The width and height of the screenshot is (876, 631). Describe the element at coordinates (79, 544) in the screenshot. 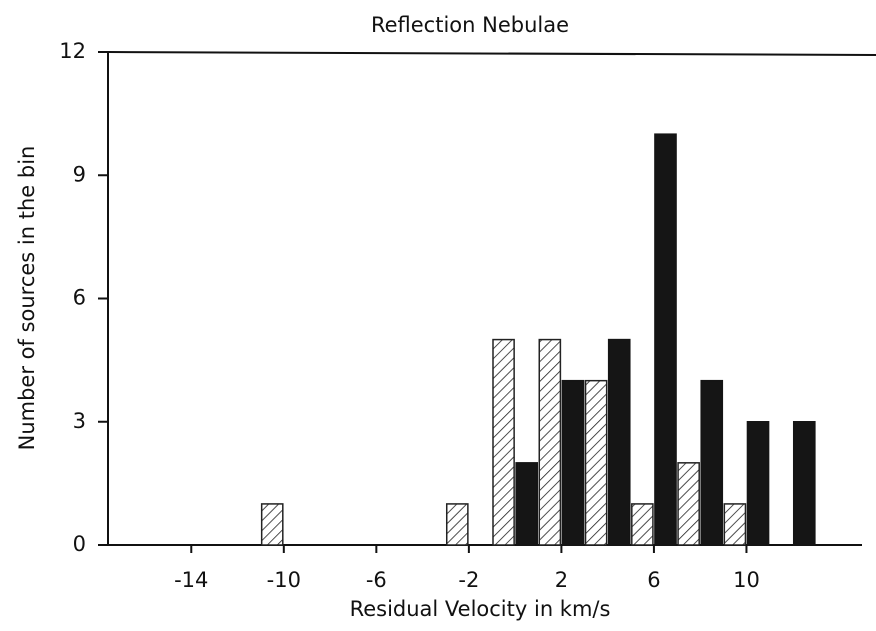

I see `y-tick-label: 0` at that location.